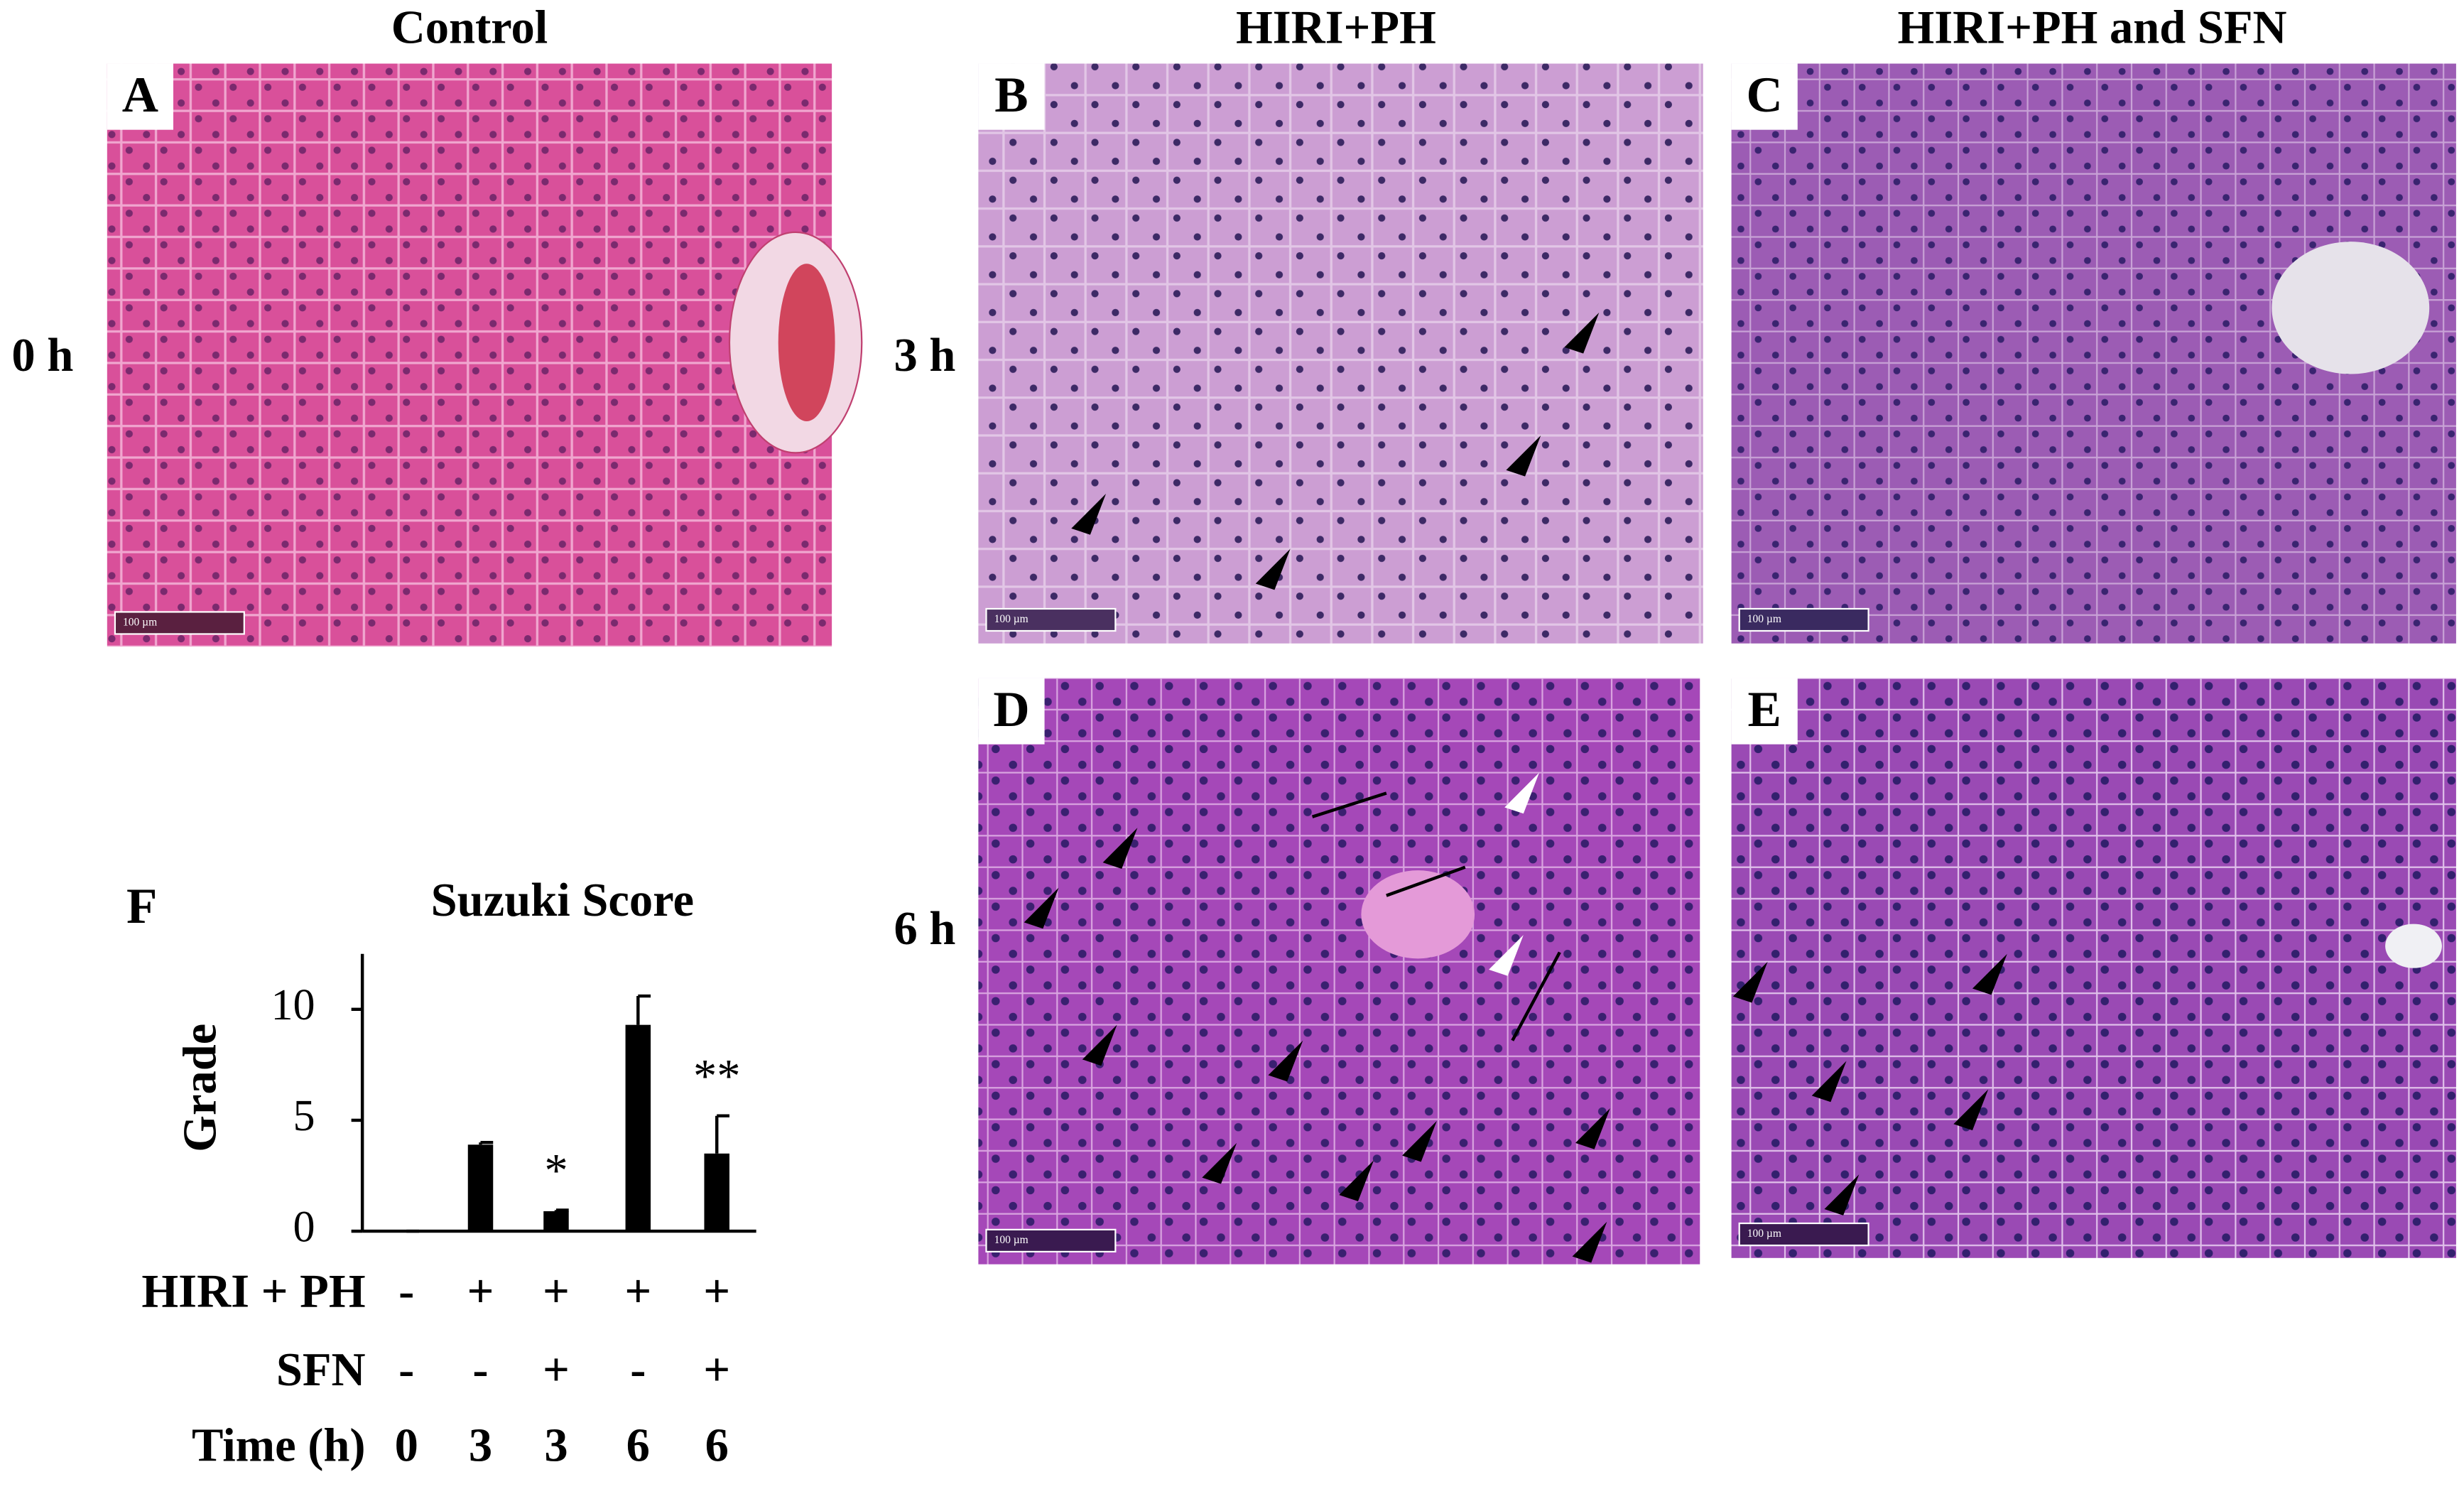 The image size is (2464, 1489). What do you see at coordinates (253, 1291) in the screenshot?
I see `condition-label: HIRI + PH` at bounding box center [253, 1291].